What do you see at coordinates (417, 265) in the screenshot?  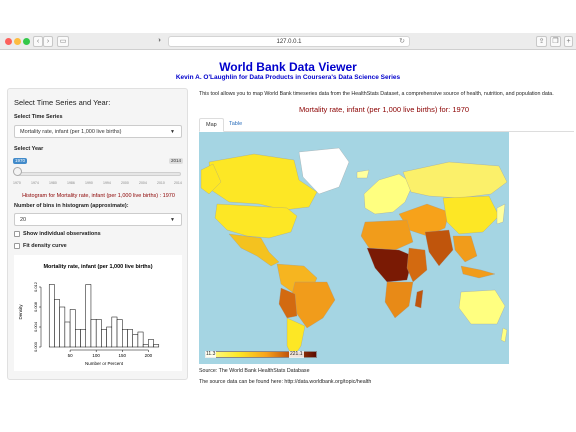 I see `map-region-east-africa` at bounding box center [417, 265].